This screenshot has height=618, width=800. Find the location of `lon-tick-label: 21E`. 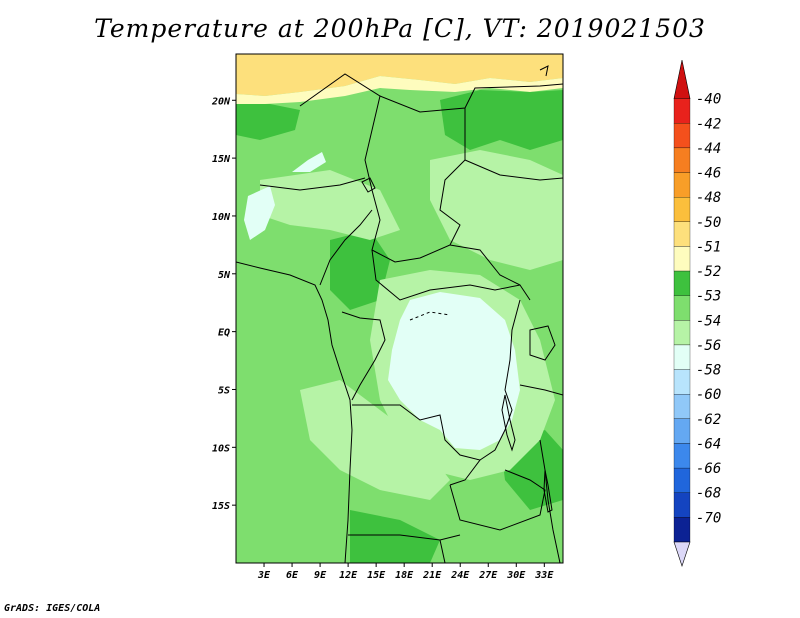

lon-tick-label: 21E is located at coordinates (432, 575).